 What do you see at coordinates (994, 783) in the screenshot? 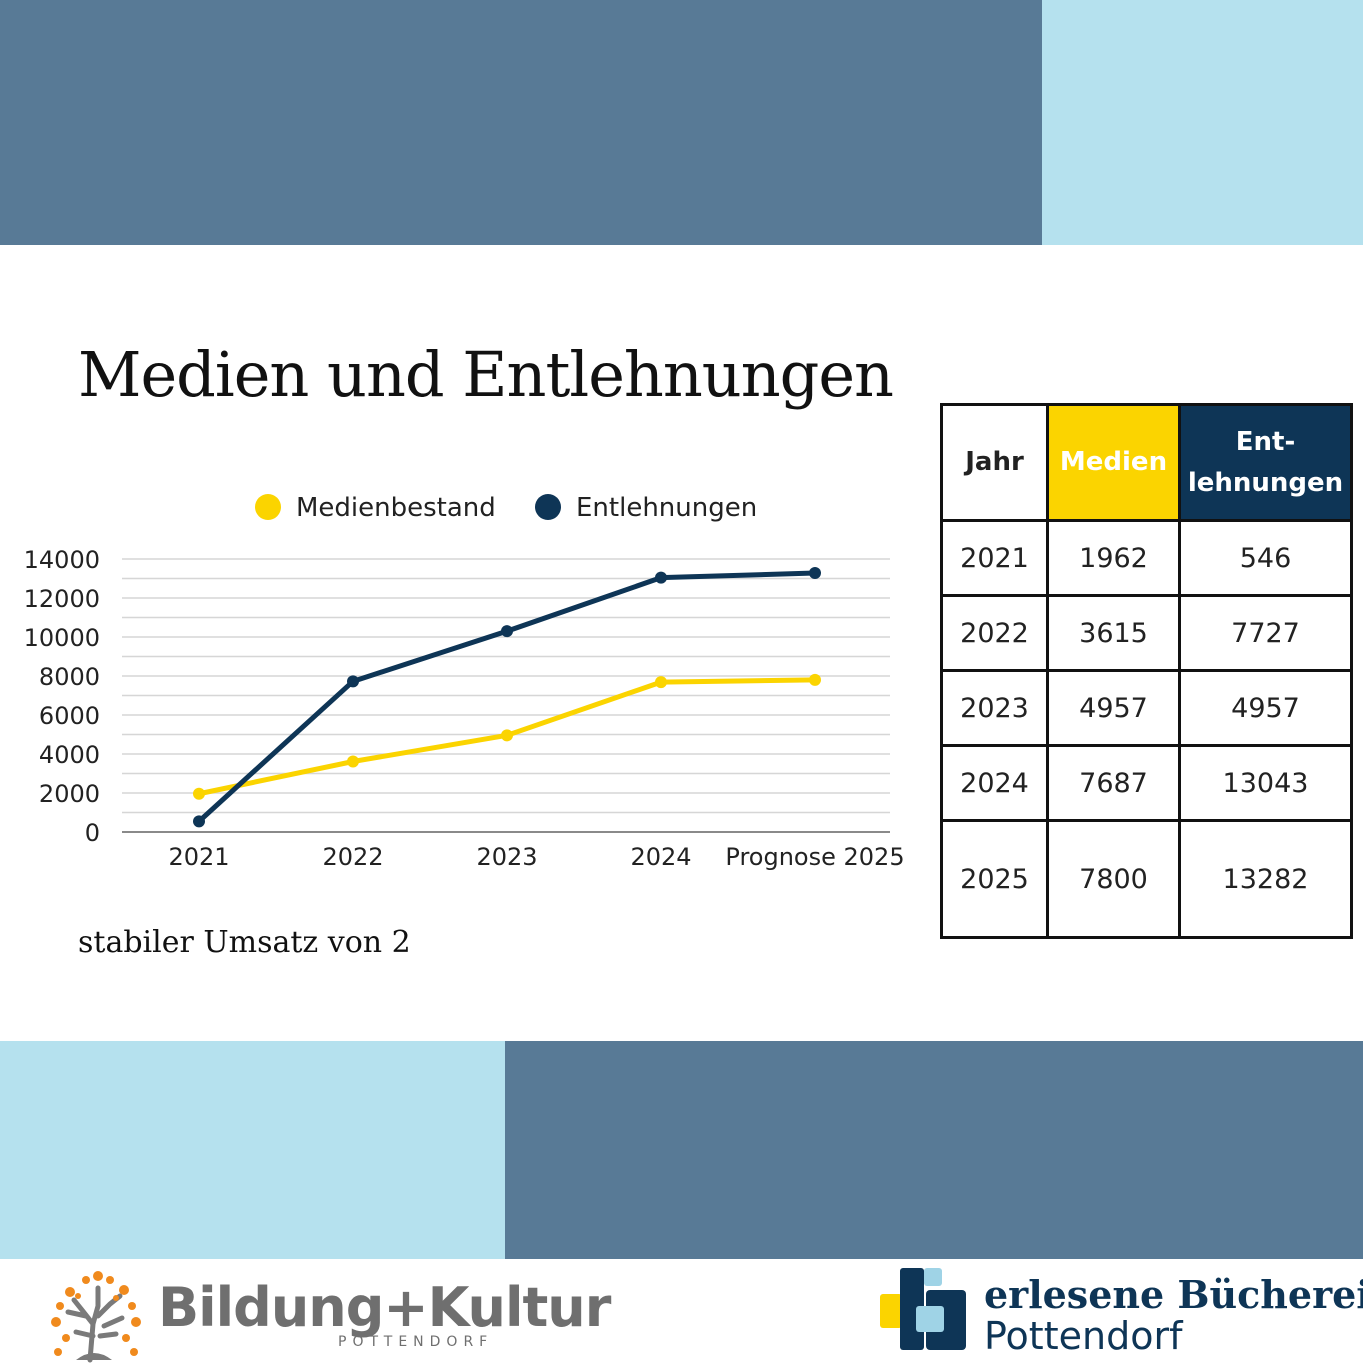
I see `cell-jahr: 2024` at bounding box center [994, 783].